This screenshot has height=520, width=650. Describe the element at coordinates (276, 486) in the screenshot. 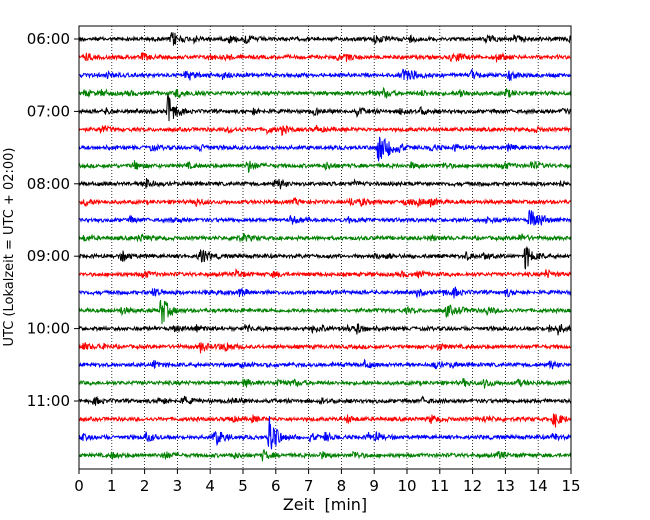

I see `x-tick-label: 6` at that location.